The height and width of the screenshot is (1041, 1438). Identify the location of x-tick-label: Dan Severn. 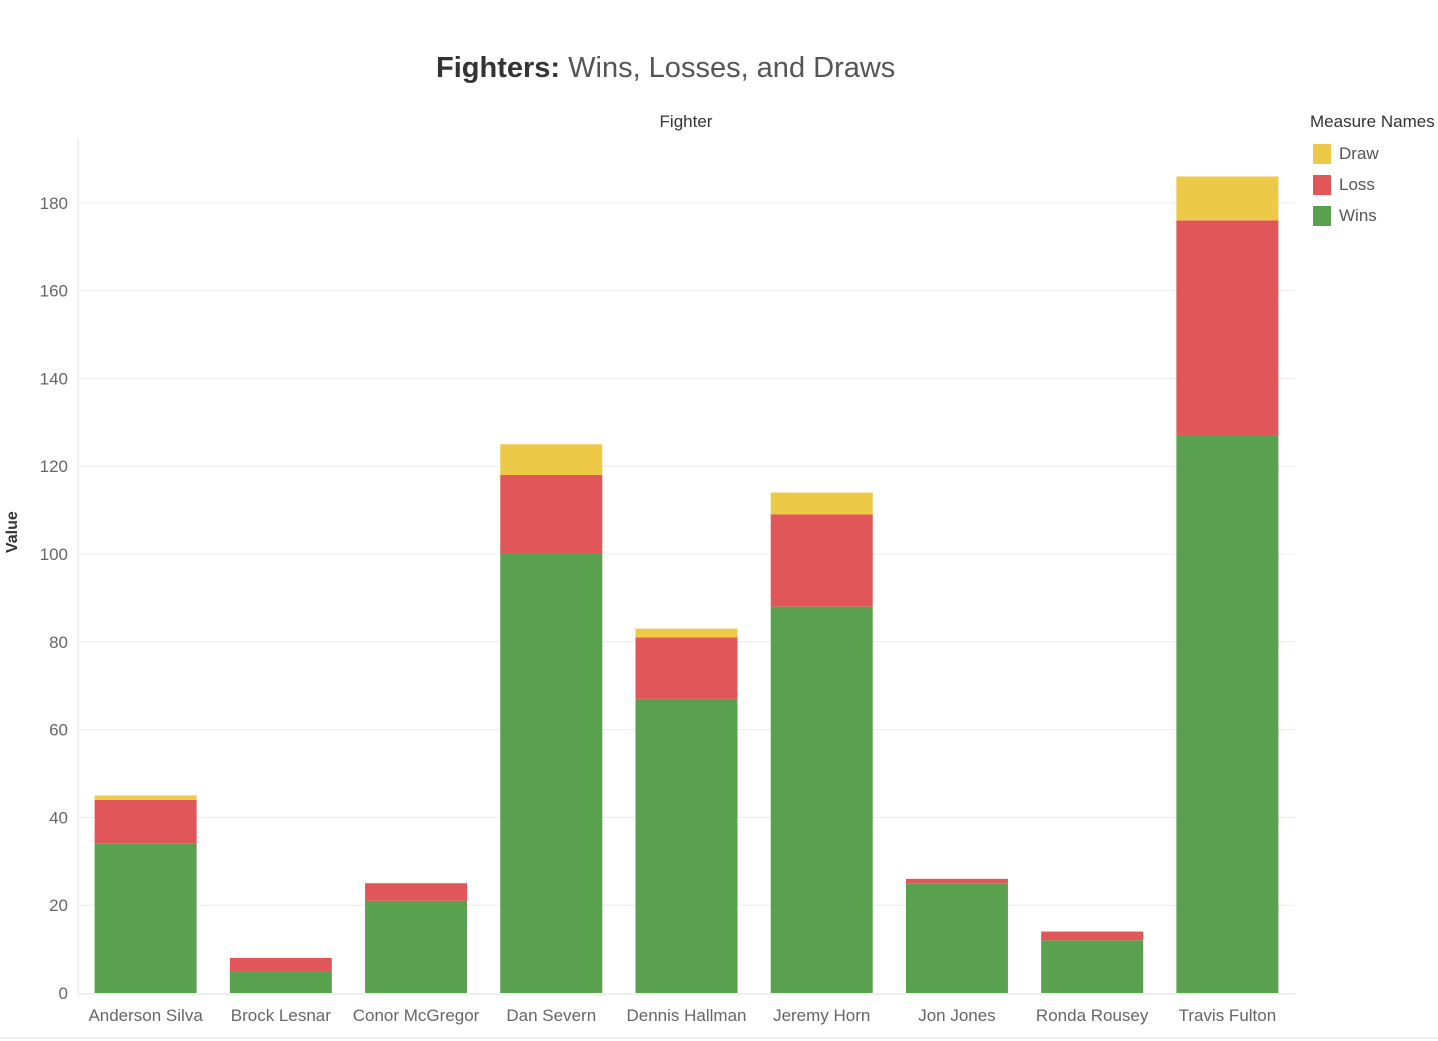
(551, 1015).